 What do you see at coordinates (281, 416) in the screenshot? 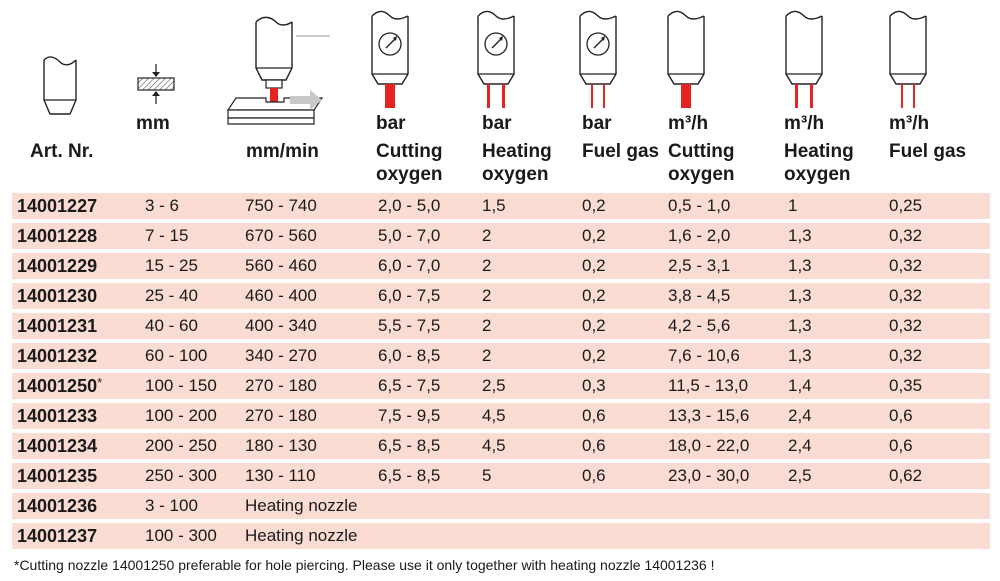
I see `speed-cell: 270 - 180` at bounding box center [281, 416].